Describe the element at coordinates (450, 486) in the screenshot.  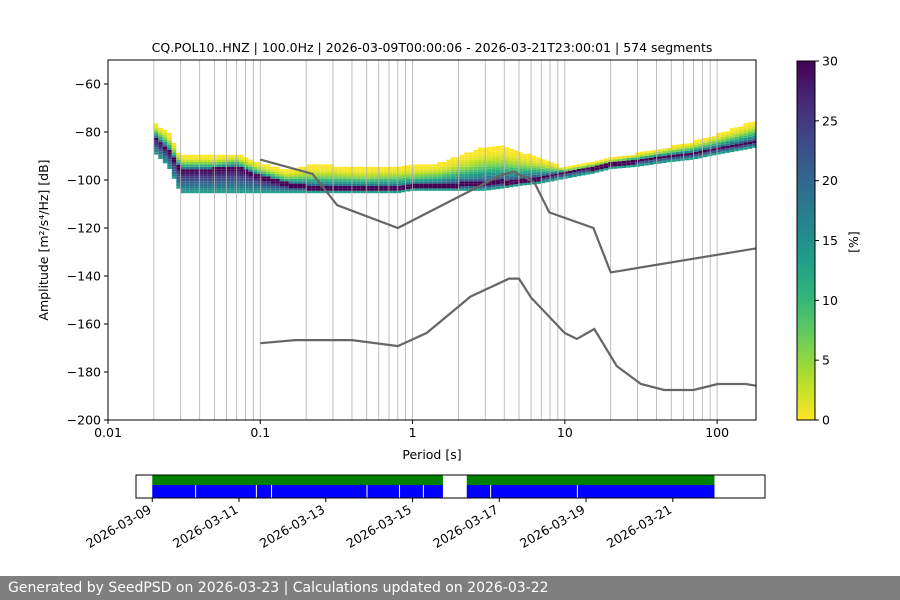
I see `timeline-frame` at that location.